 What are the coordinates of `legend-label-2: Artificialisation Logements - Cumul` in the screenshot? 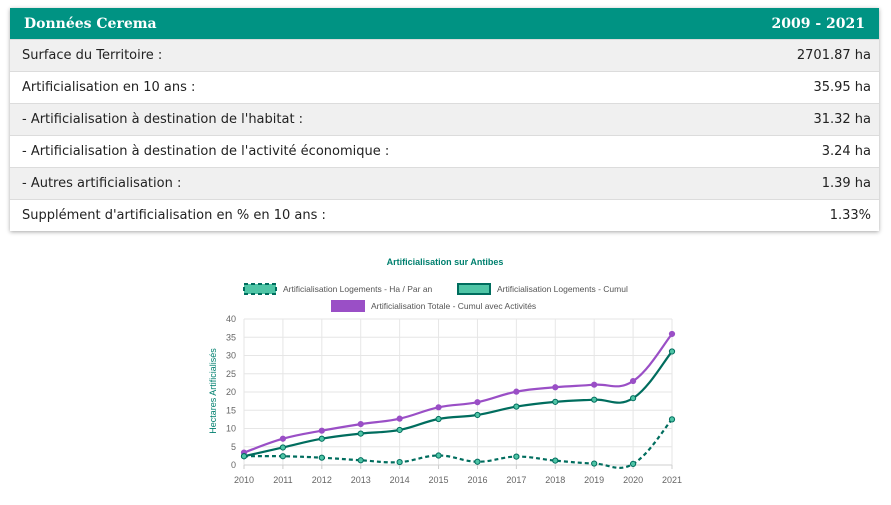 It's located at (562, 289).